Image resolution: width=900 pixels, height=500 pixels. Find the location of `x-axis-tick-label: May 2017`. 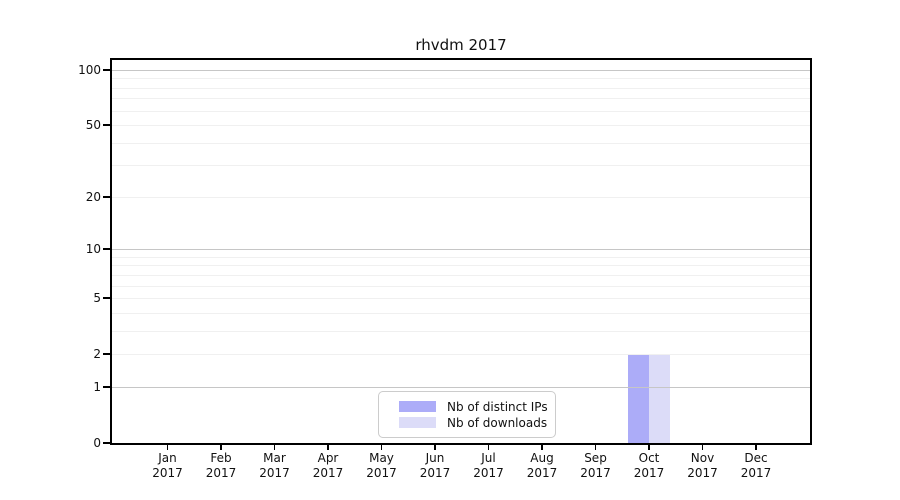

x-axis-tick-label: May 2017 is located at coordinates (381, 465).